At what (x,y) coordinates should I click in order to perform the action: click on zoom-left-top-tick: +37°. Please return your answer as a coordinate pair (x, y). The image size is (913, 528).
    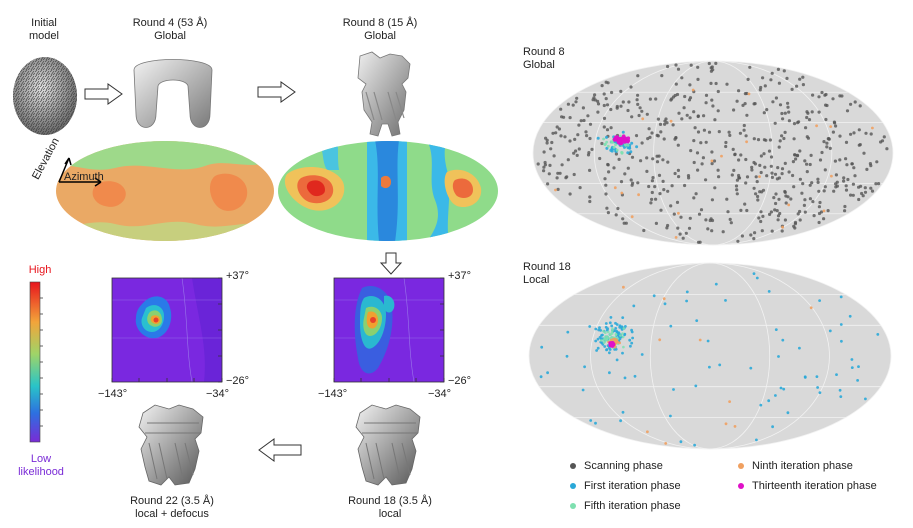
    Looking at the image, I should click on (238, 276).